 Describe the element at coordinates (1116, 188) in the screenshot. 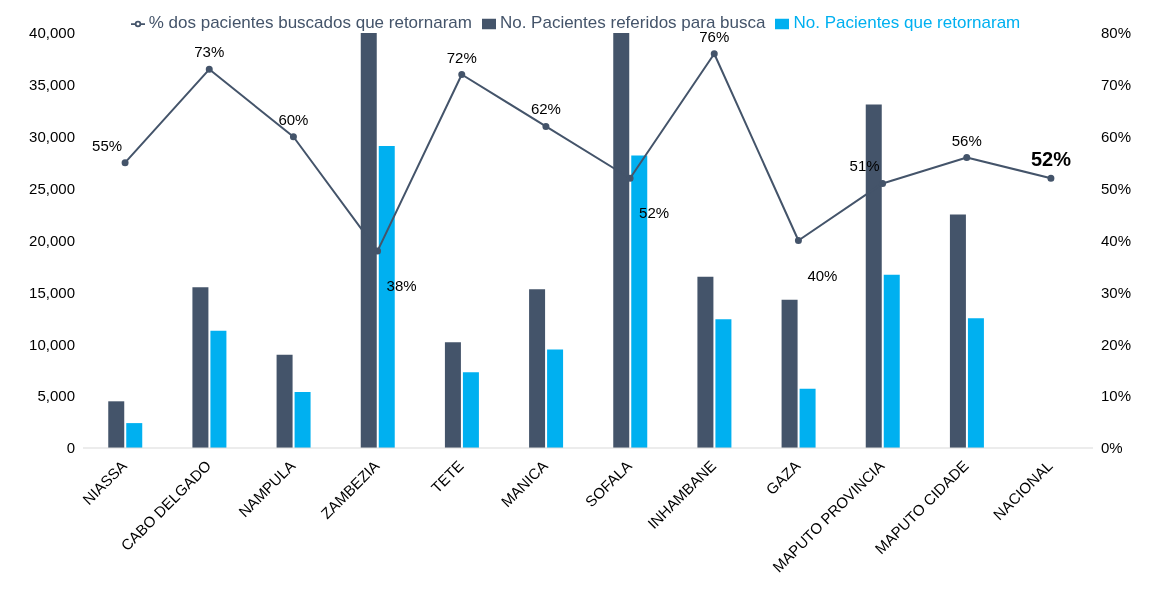

I see `y2-tick-label: 50%` at that location.